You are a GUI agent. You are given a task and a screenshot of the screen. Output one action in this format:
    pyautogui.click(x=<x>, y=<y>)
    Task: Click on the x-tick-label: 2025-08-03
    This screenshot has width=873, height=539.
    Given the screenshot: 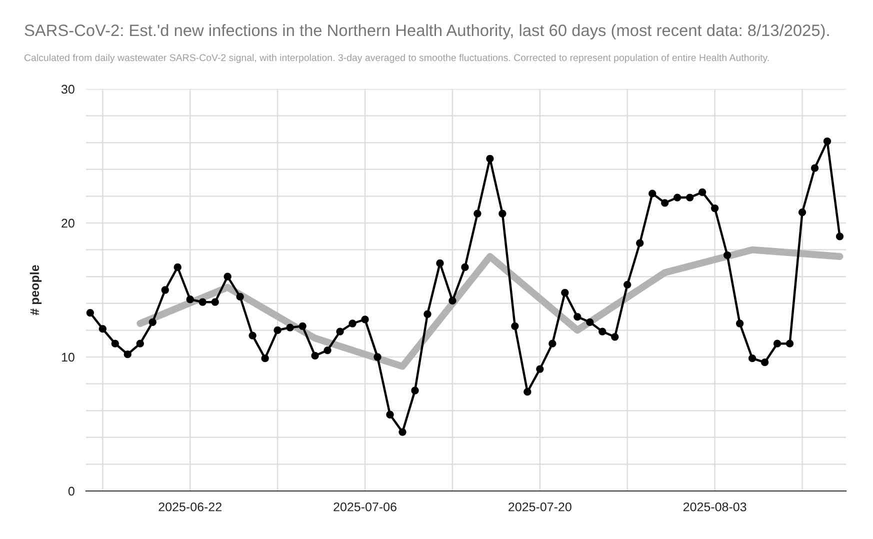 What is the action you would take?
    pyautogui.click(x=714, y=507)
    